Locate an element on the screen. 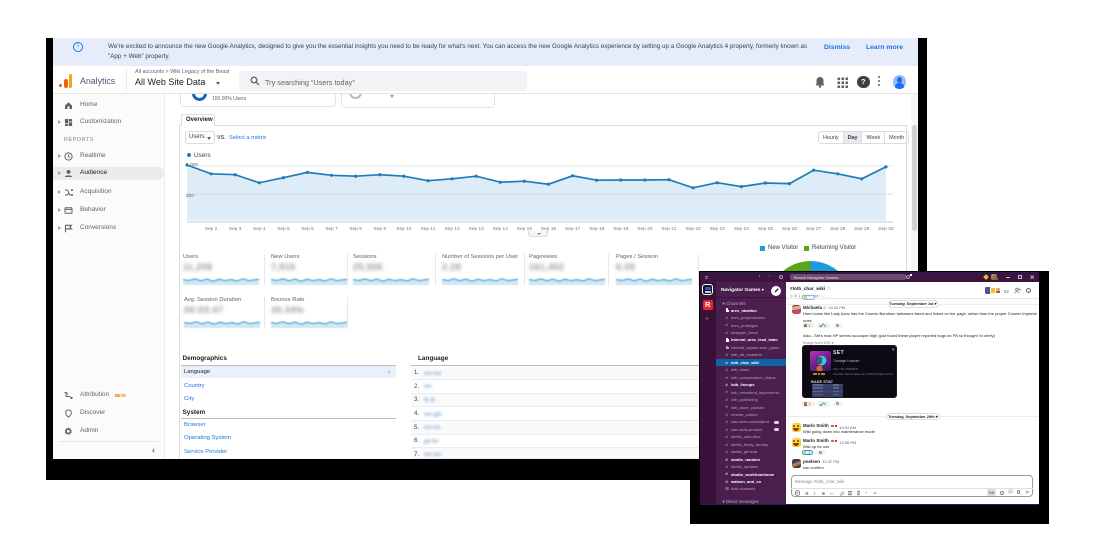 The height and width of the screenshot is (541, 1093). svg-text: Sep 17 is located at coordinates (573, 229).